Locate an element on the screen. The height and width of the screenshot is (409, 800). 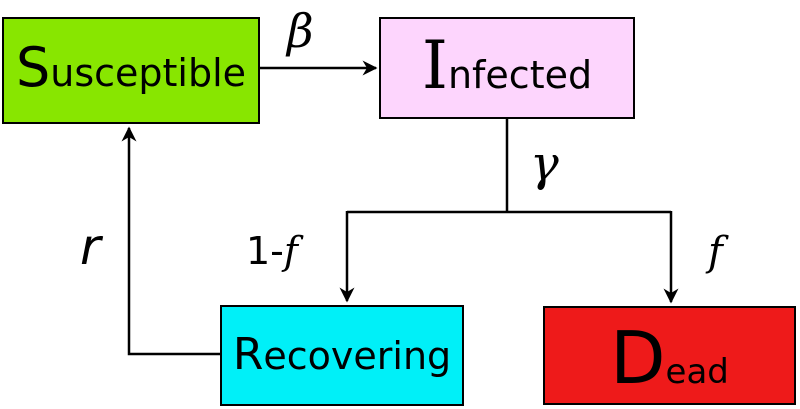
recovering-label: ecovering is located at coordinates (357, 356).